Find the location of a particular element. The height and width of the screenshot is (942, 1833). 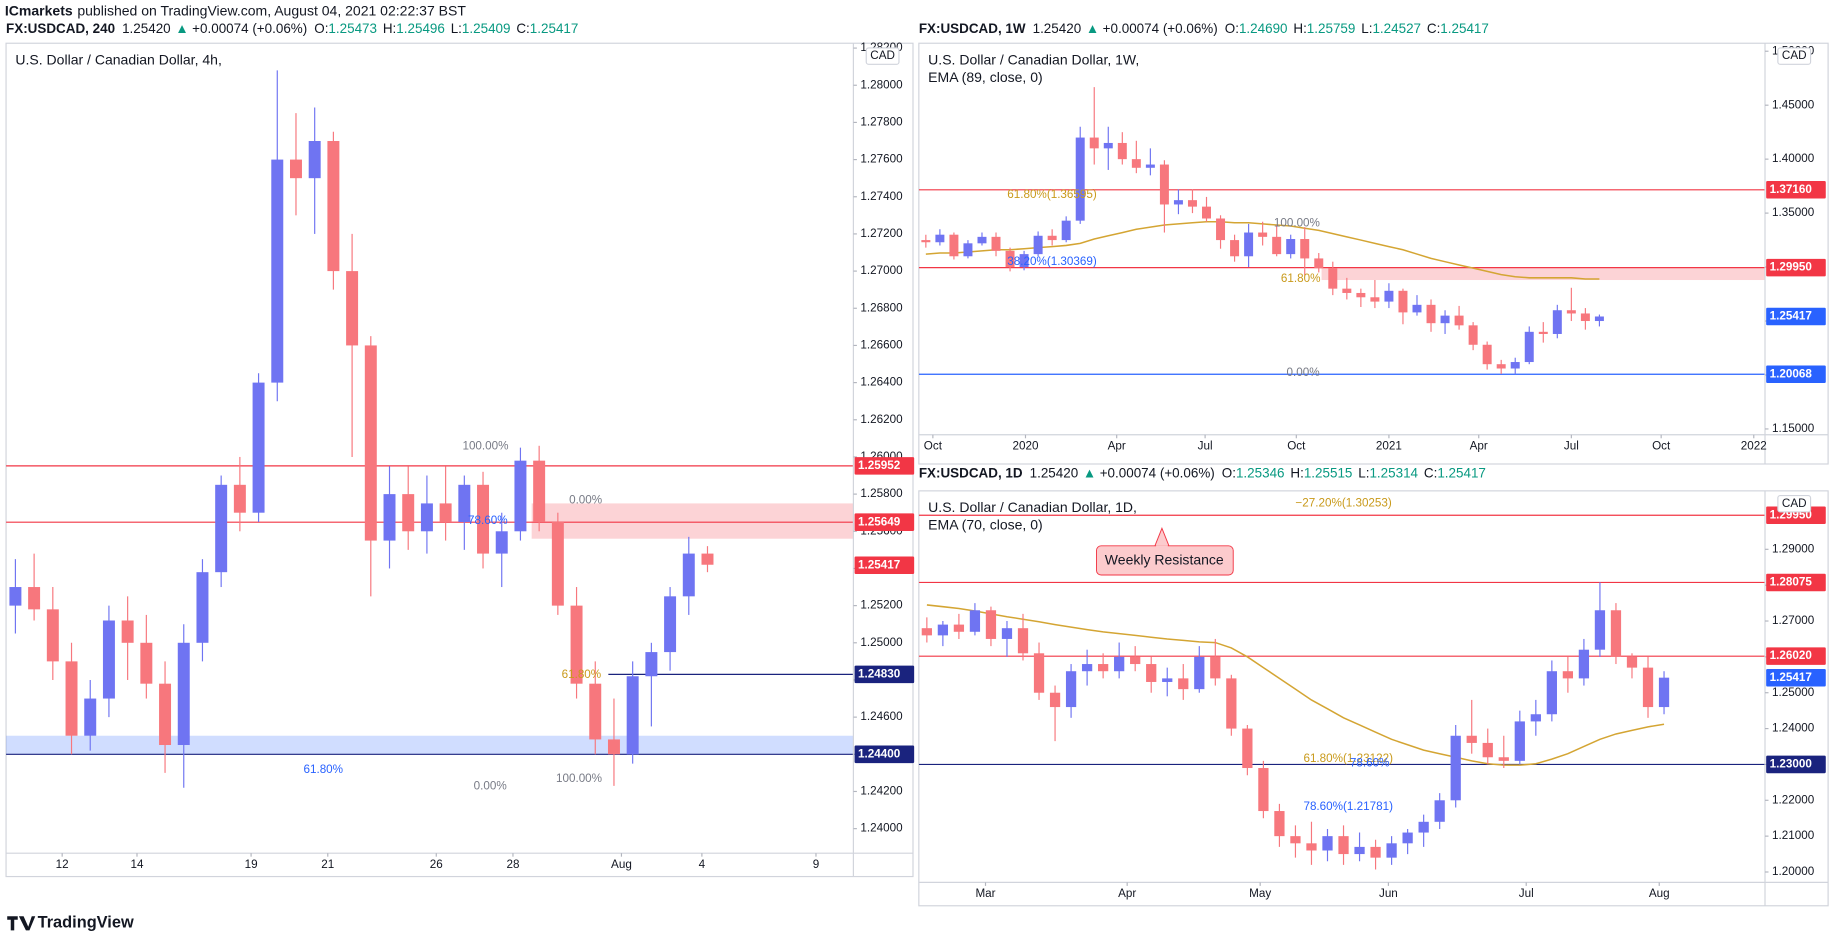

y-tick-label: 1.29000 is located at coordinates (1793, 548).